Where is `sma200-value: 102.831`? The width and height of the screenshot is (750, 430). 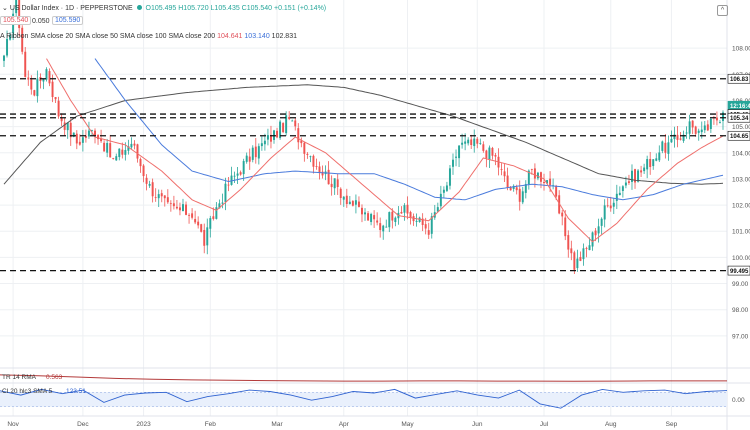
sma200-value: 102.831 is located at coordinates (284, 36).